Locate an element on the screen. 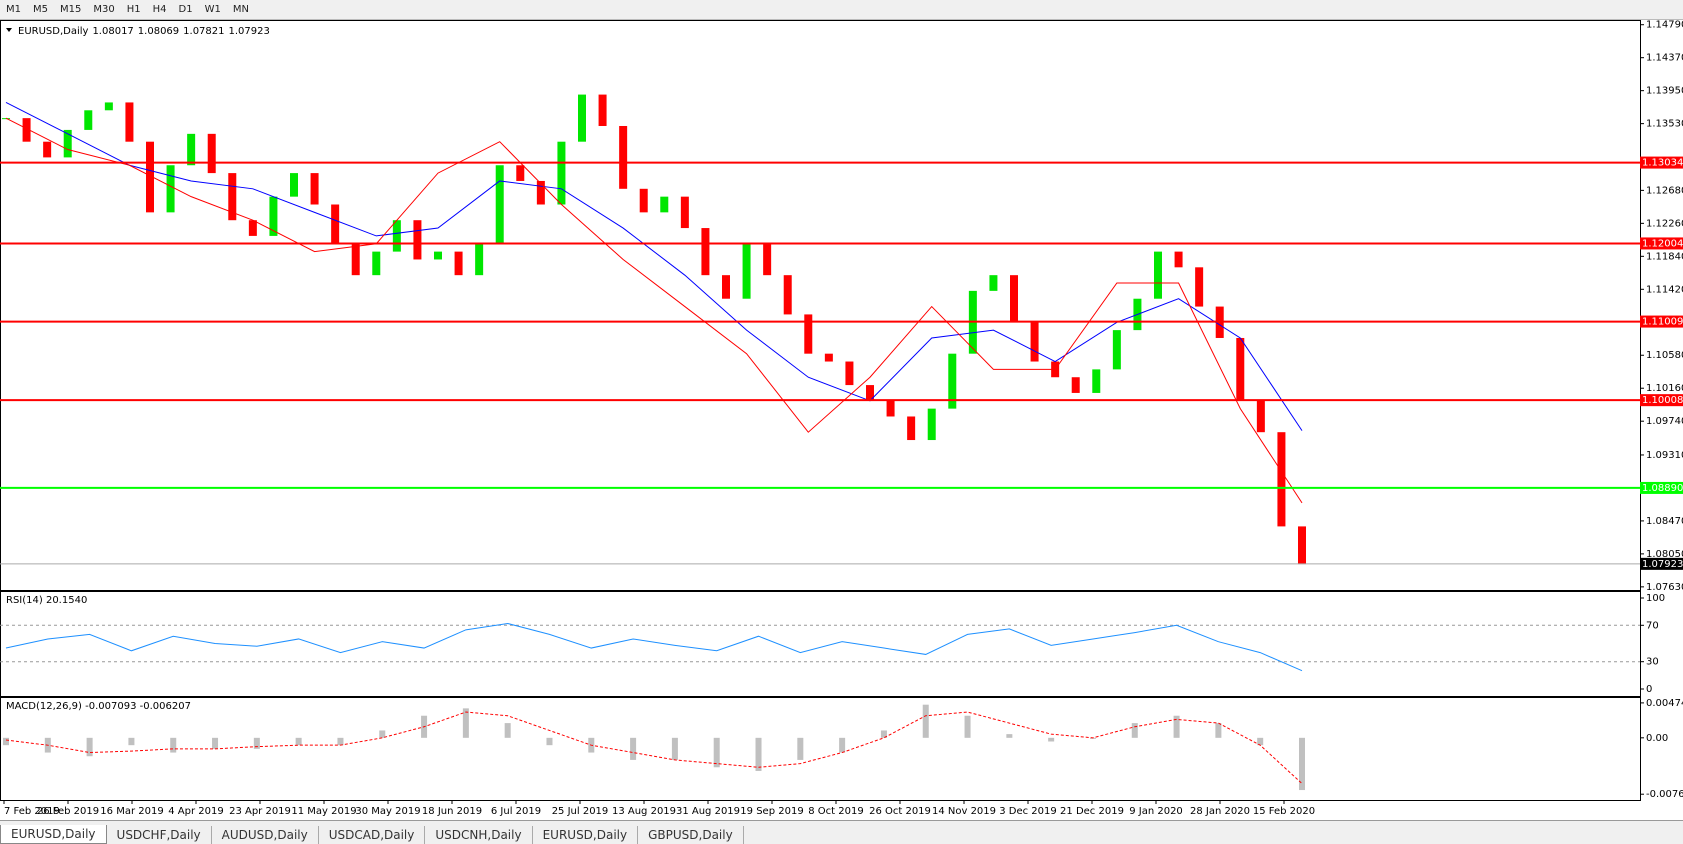  collapse-arrow is located at coordinates (9, 30).